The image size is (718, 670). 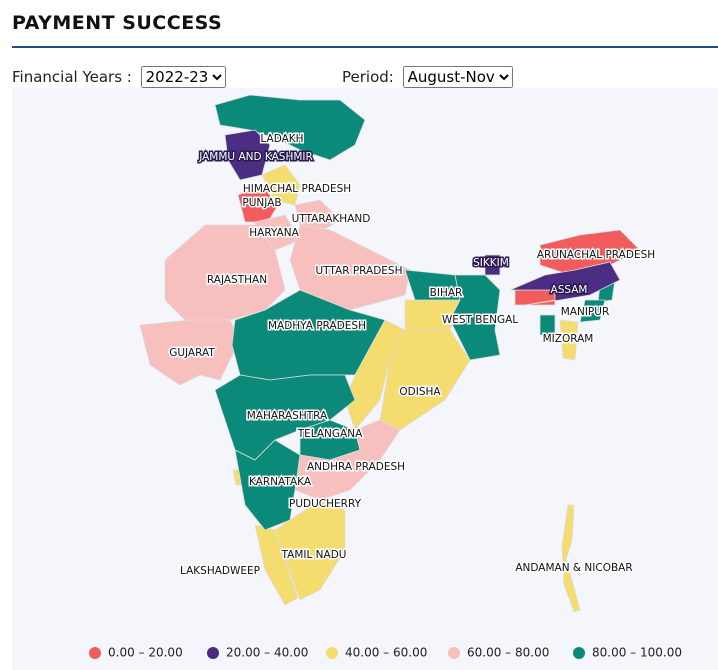 I want to click on region-label: BIHAR, so click(x=446, y=293).